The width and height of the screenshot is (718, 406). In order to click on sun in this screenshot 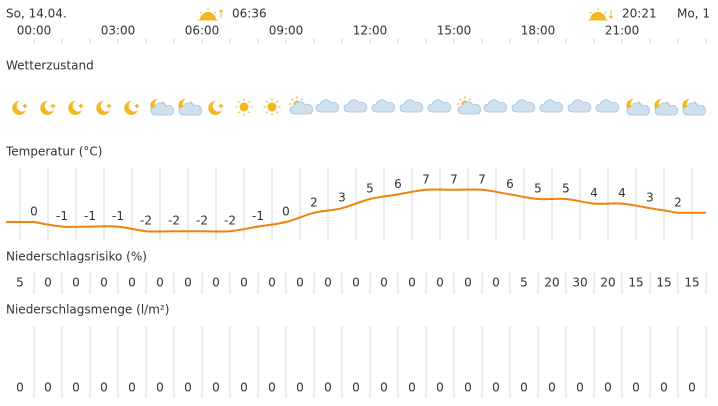, I will do `click(244, 107)`.